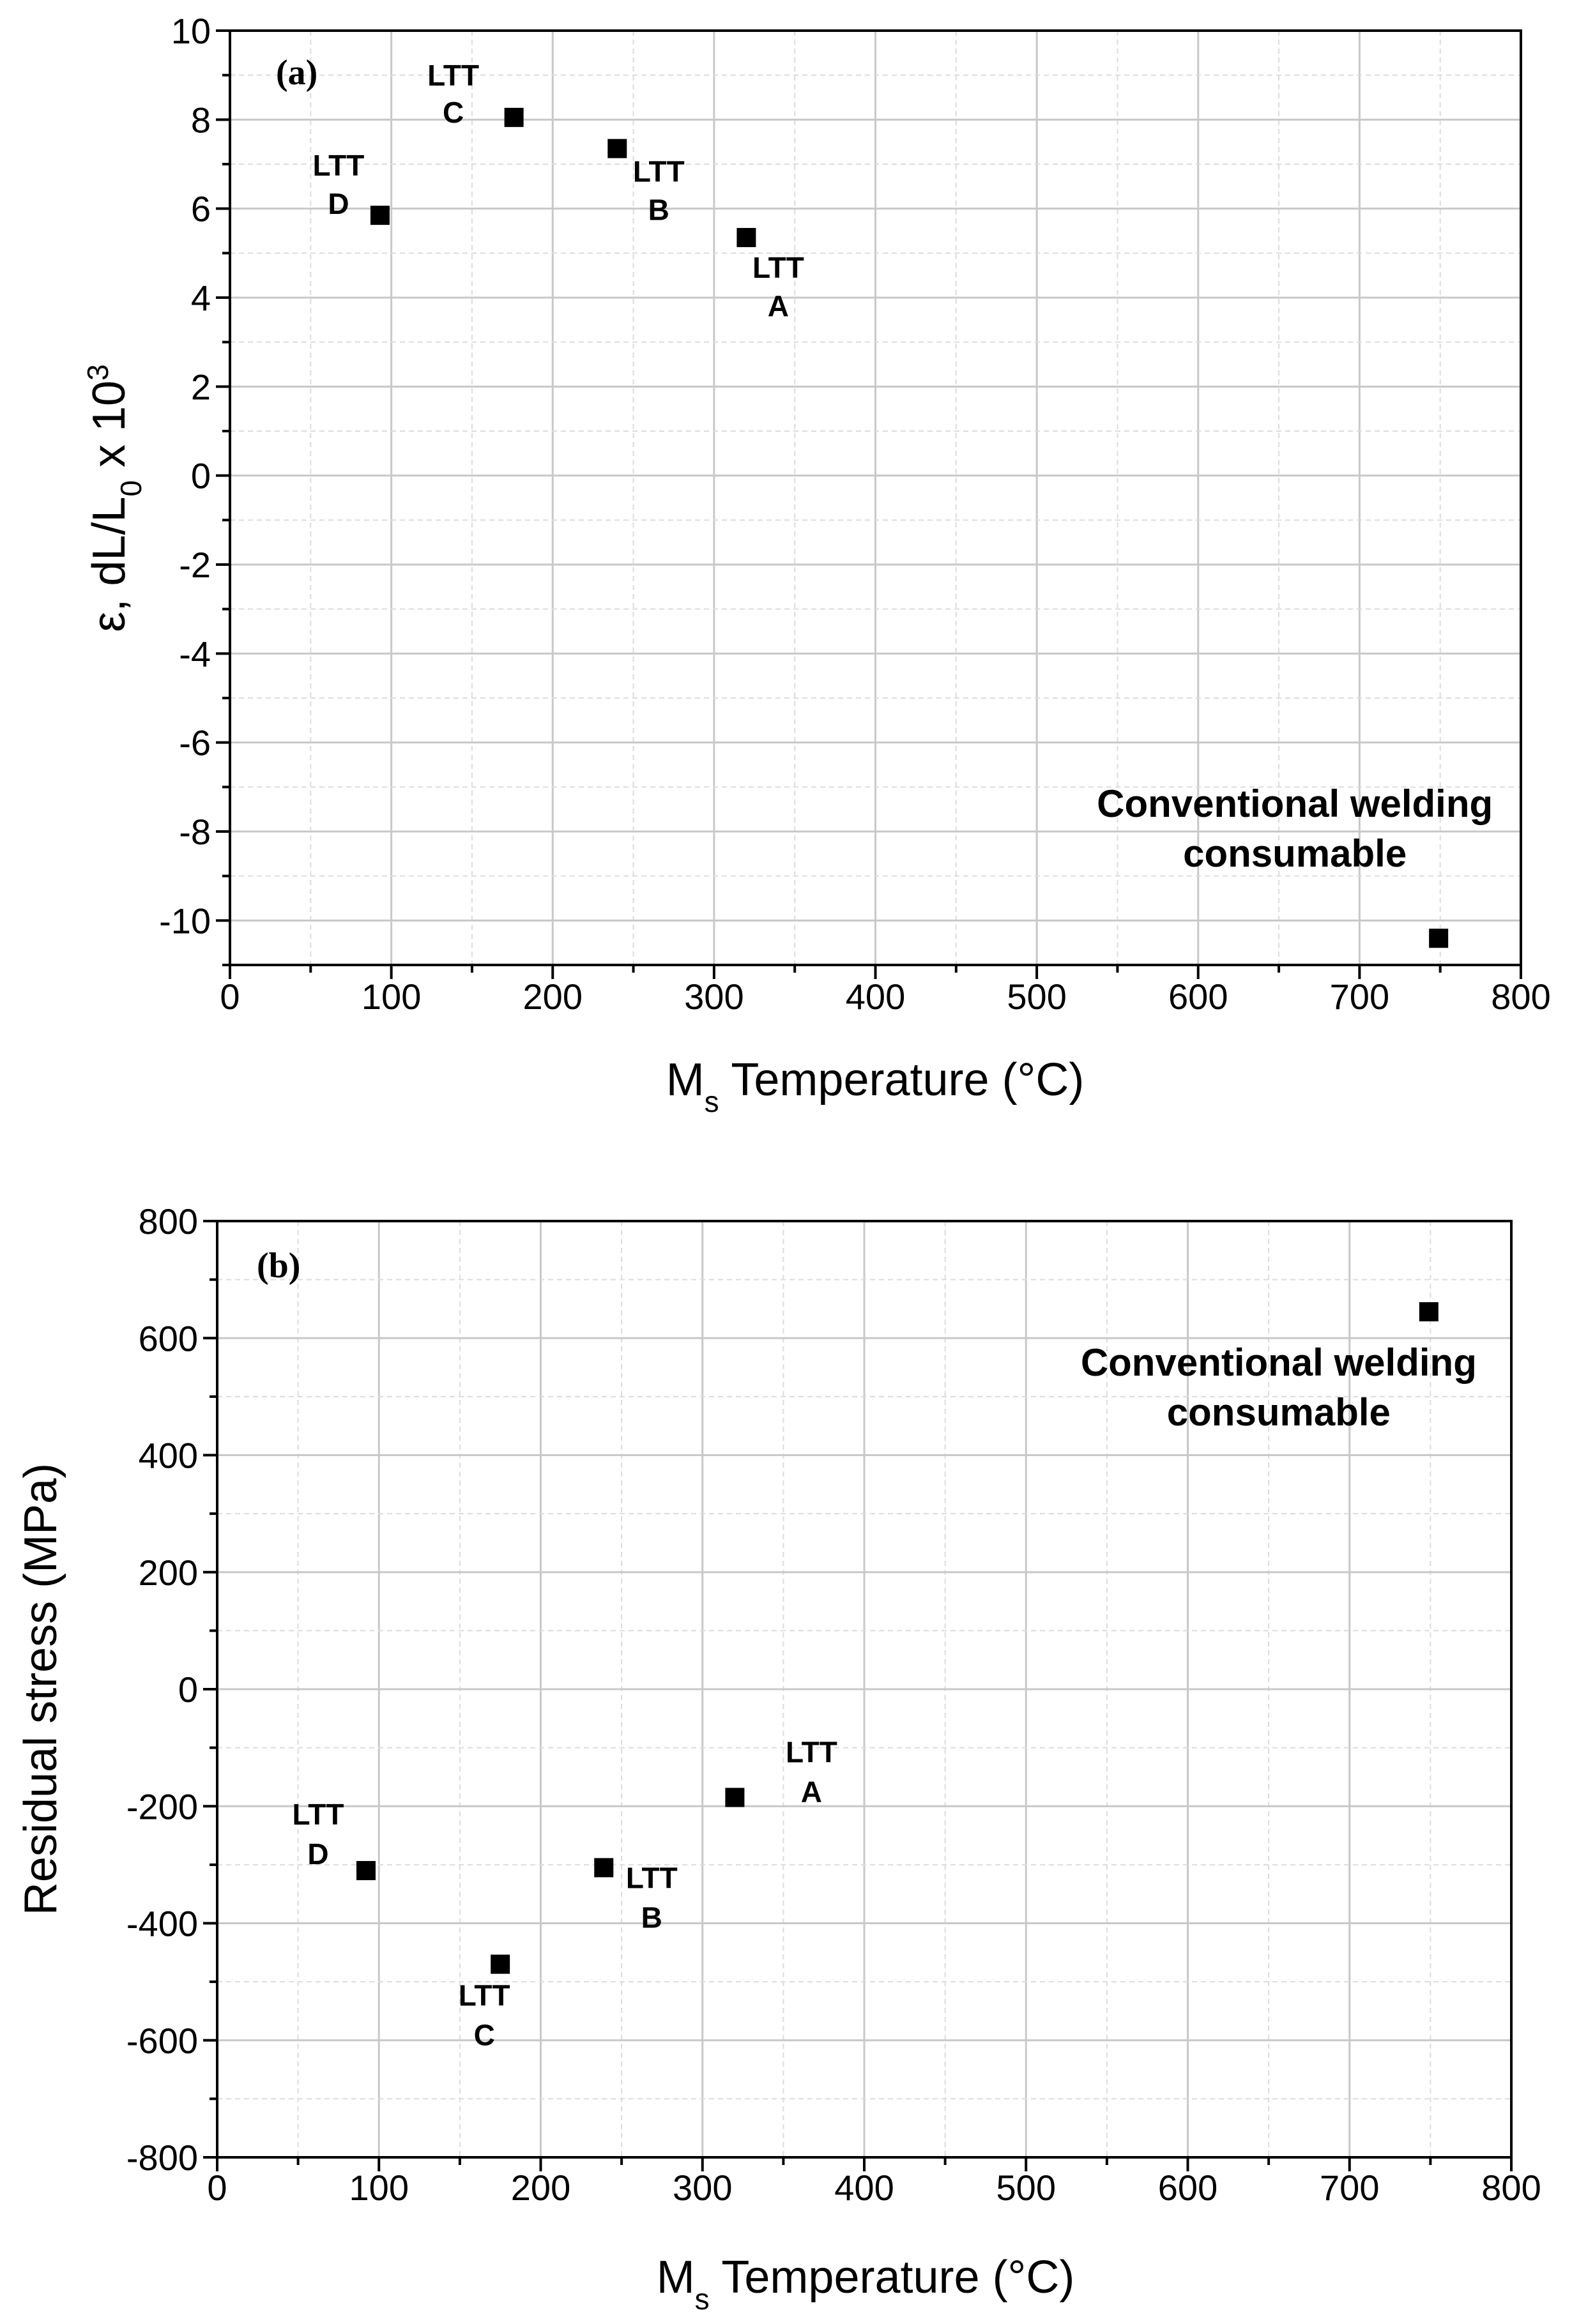 The width and height of the screenshot is (1572, 2324). I want to click on panel-b-x-tick-labels: 0 100 200 300 400 500 600 700 800, so click(874, 2188).